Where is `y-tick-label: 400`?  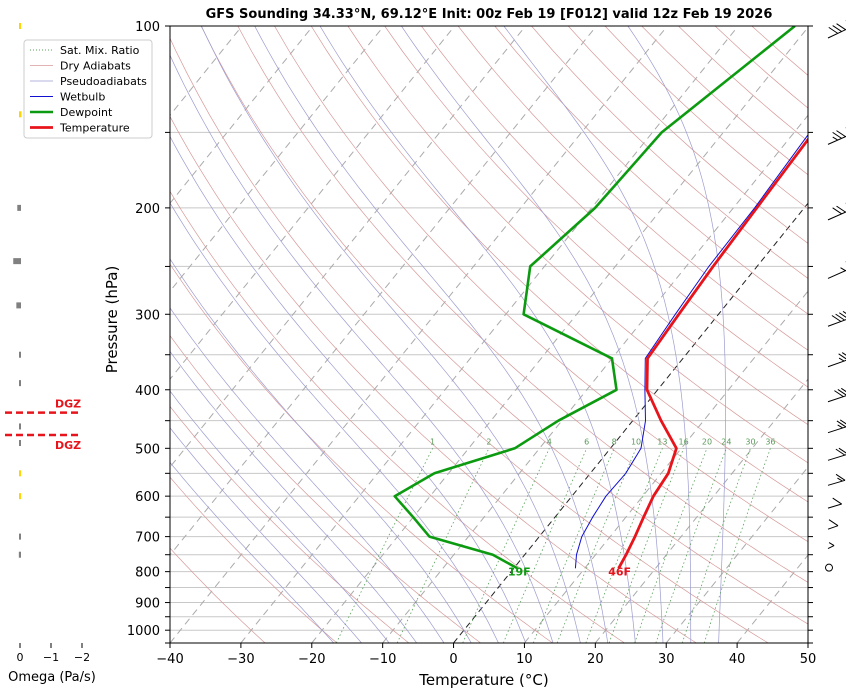 y-tick-label: 400 is located at coordinates (147, 391).